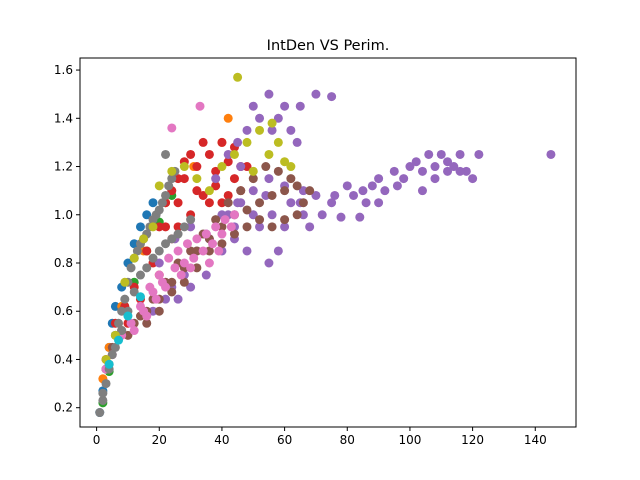 The width and height of the screenshot is (640, 480). I want to click on y-tick-label: 1.4, so click(63, 118).